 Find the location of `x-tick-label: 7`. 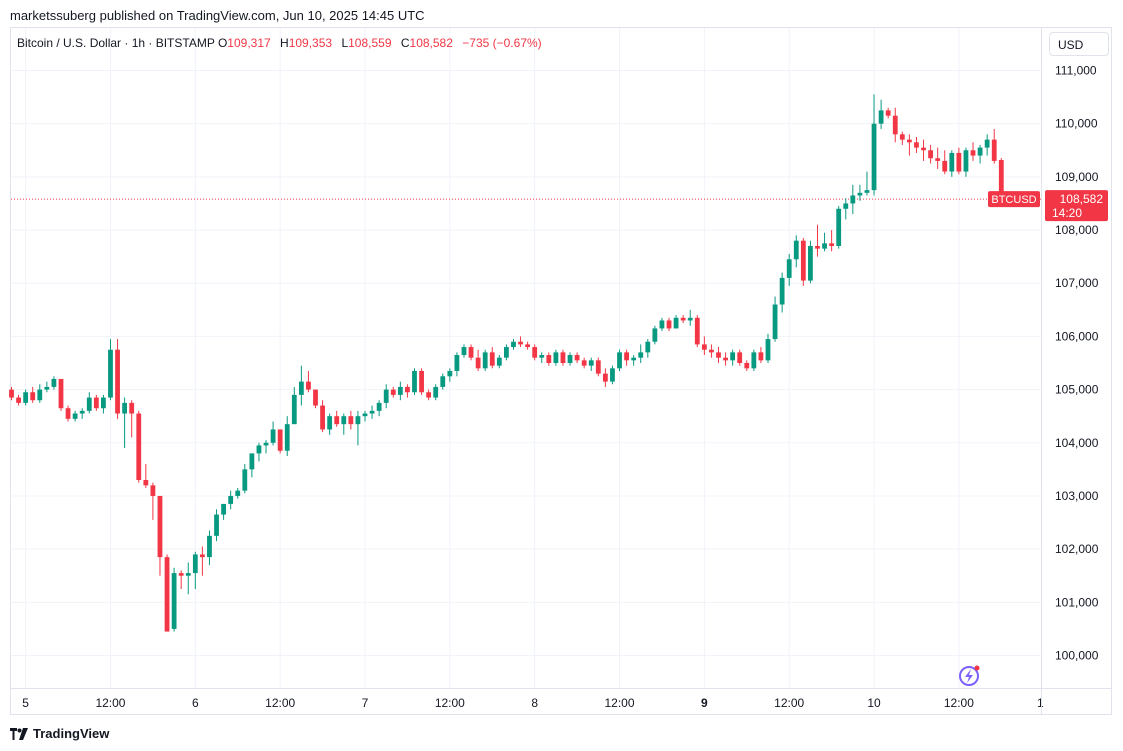

x-tick-label: 7 is located at coordinates (365, 703).